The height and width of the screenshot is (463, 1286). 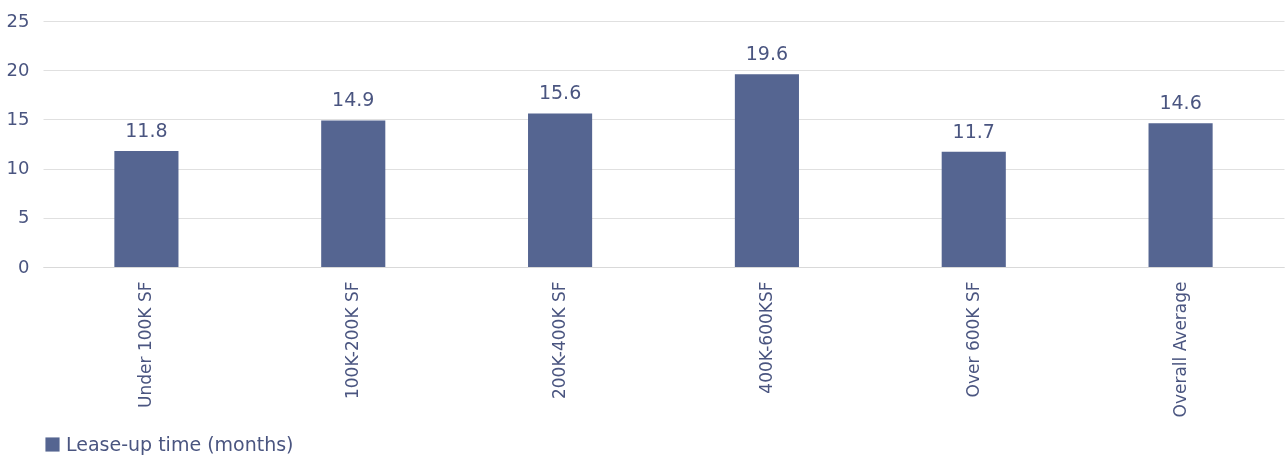 What do you see at coordinates (352, 340) in the screenshot?
I see `x-tick-label: 100K-200K SF` at bounding box center [352, 340].